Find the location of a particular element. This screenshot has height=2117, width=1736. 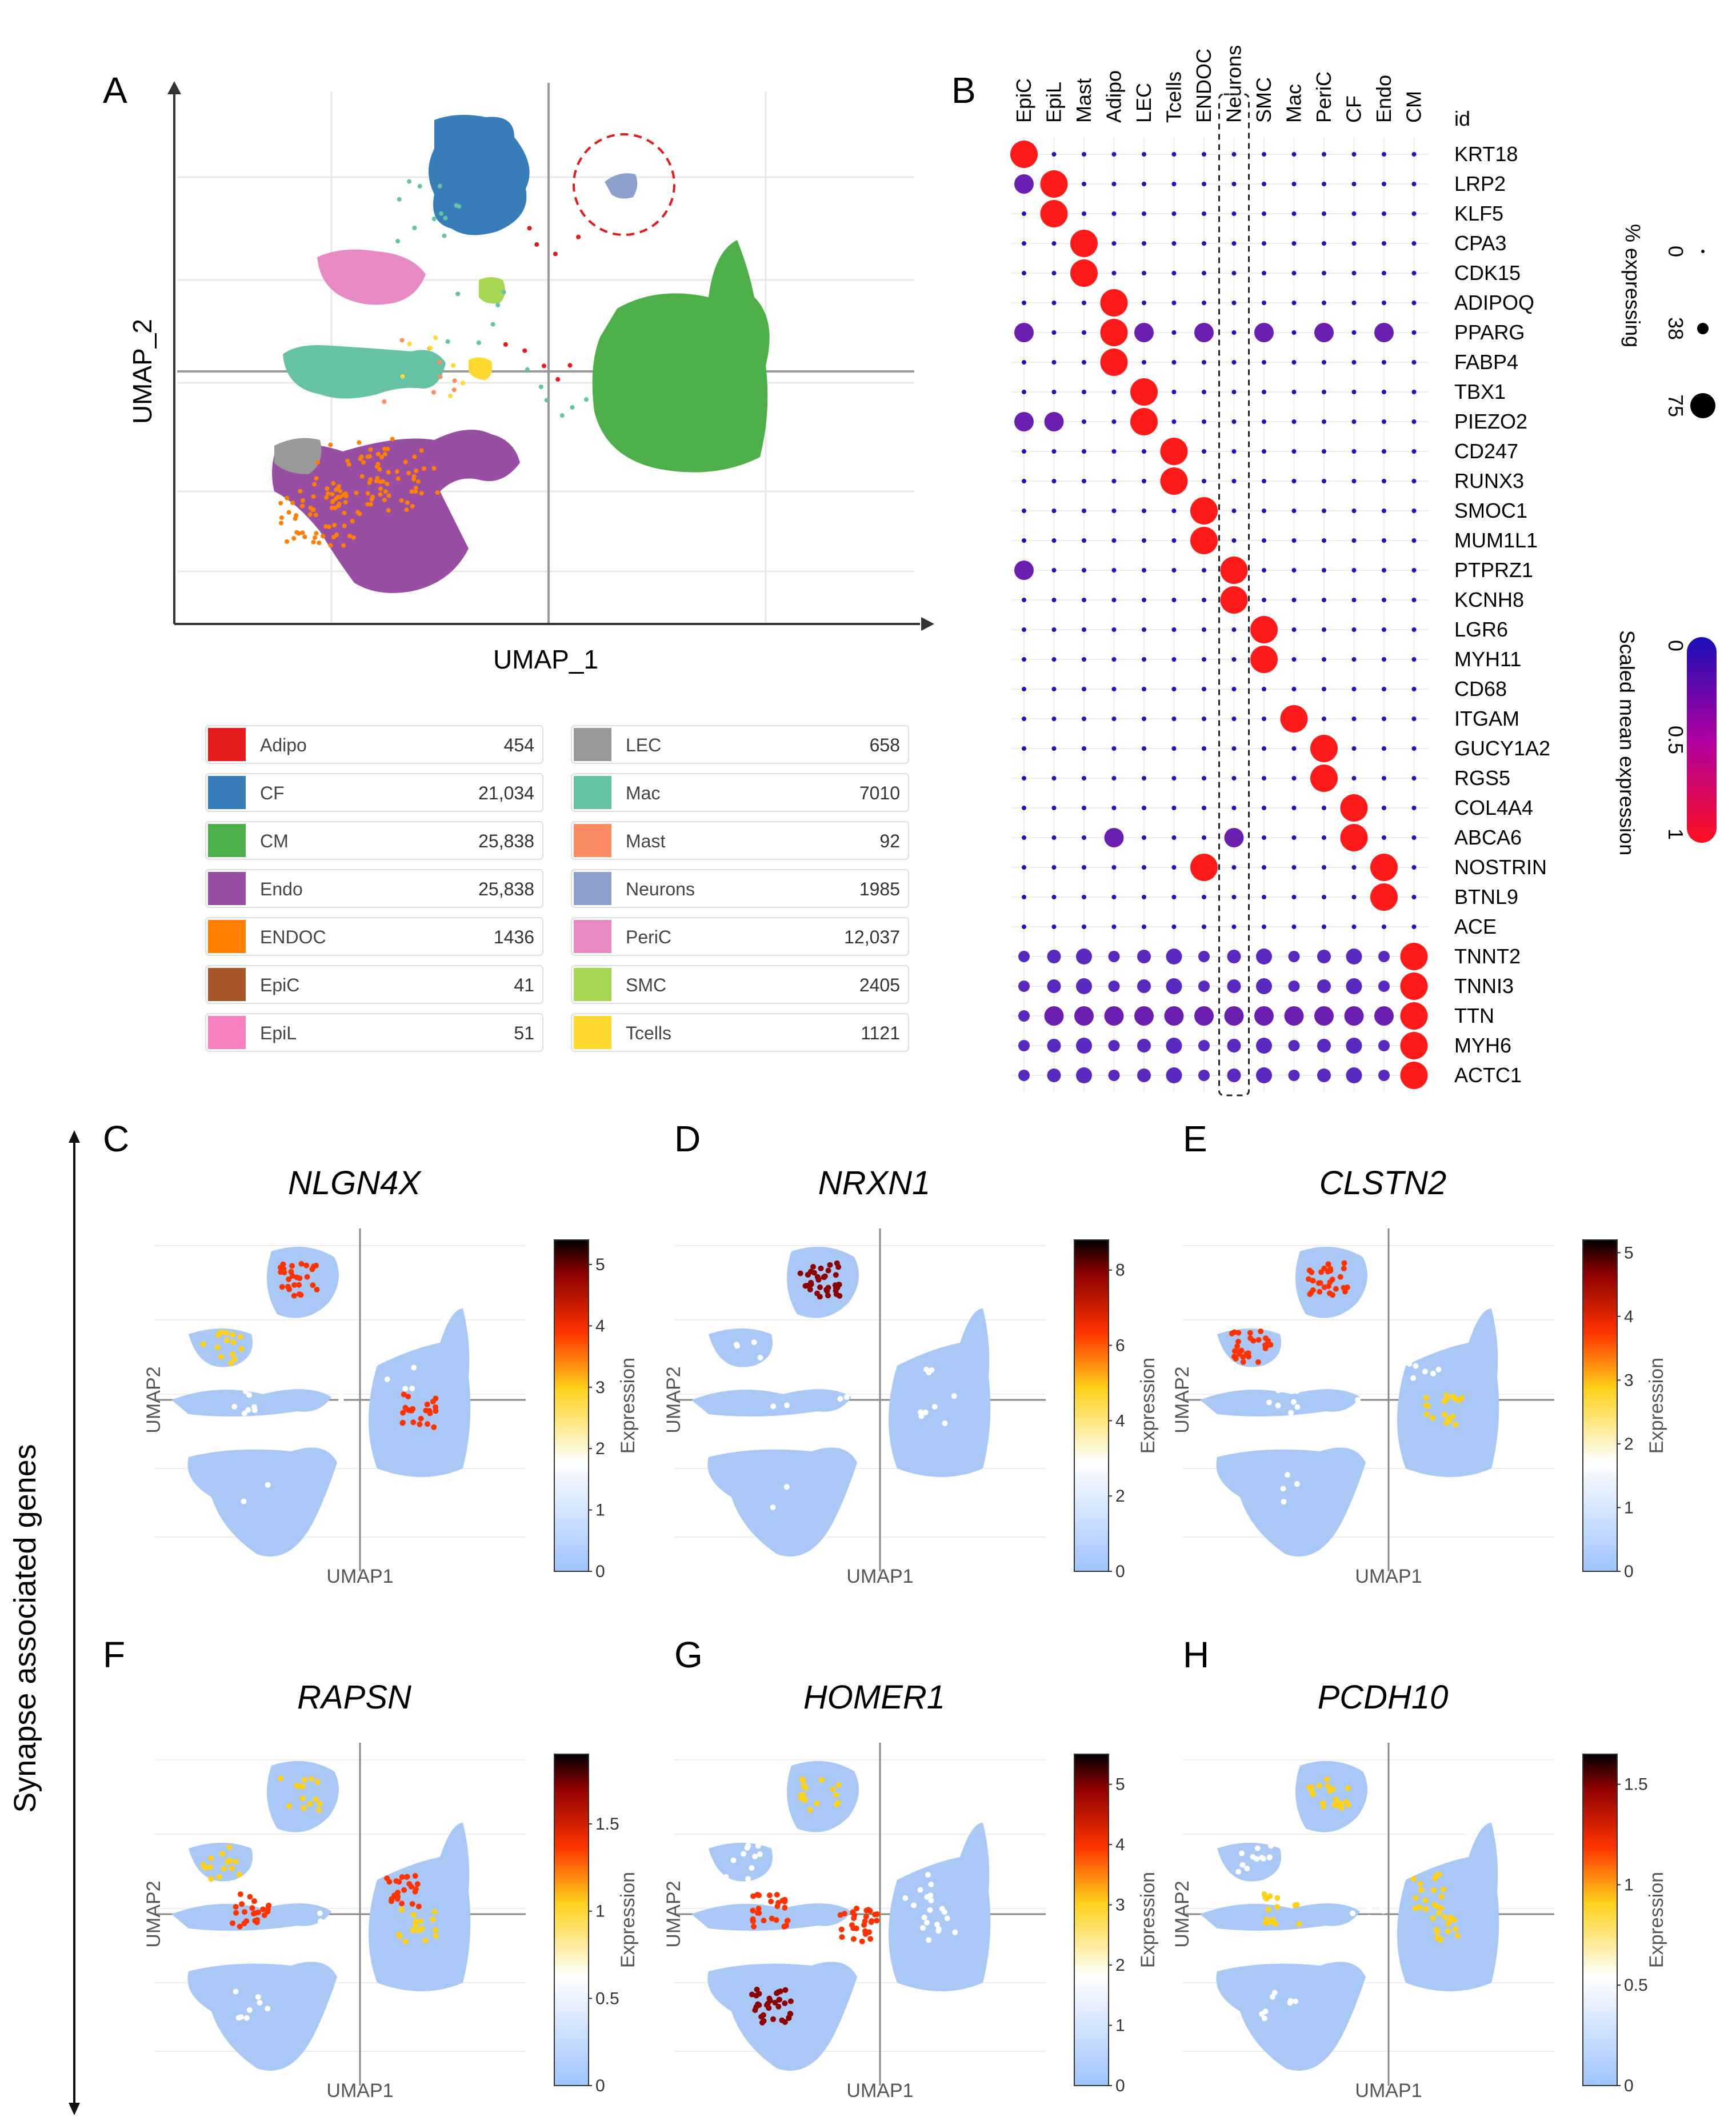

colorbar-title: Expression is located at coordinates (1148, 1920).